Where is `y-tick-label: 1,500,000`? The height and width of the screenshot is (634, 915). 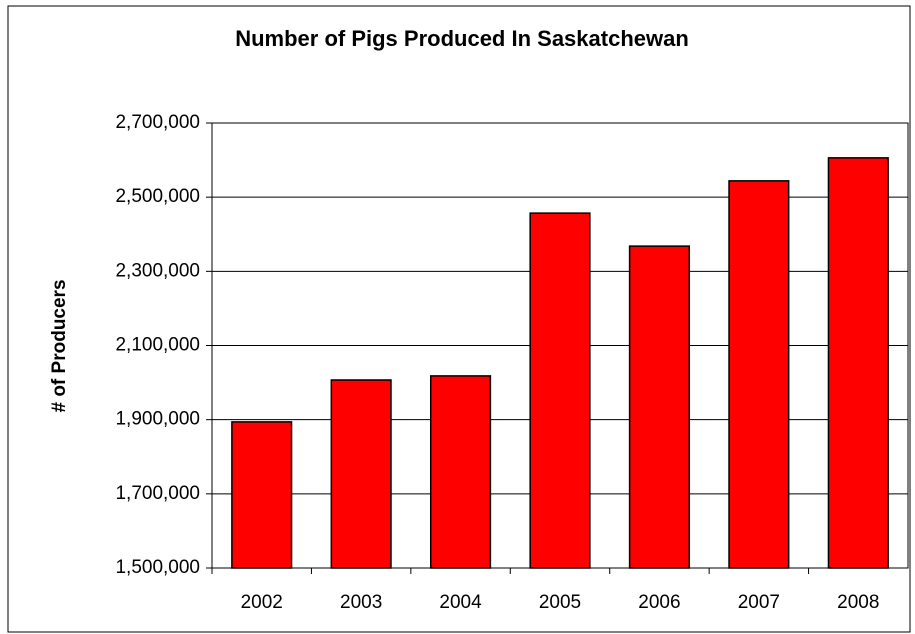 y-tick-label: 1,500,000 is located at coordinates (157, 567).